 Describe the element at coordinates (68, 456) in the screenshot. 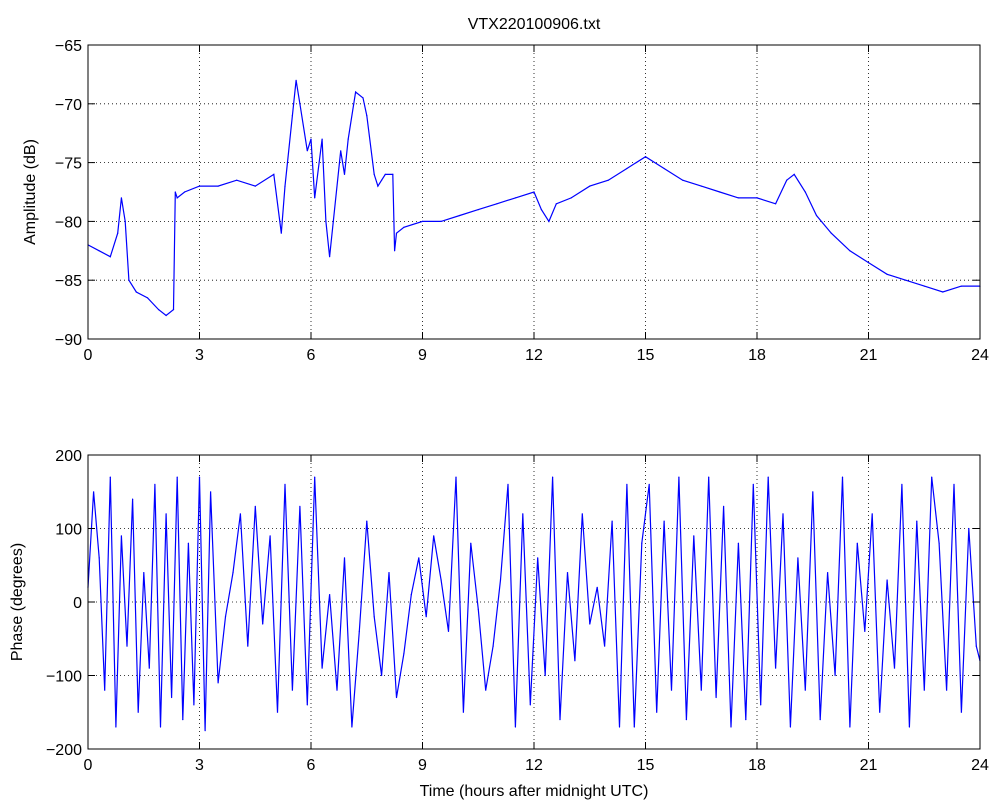

I see `phase-ytick-label: 200` at that location.